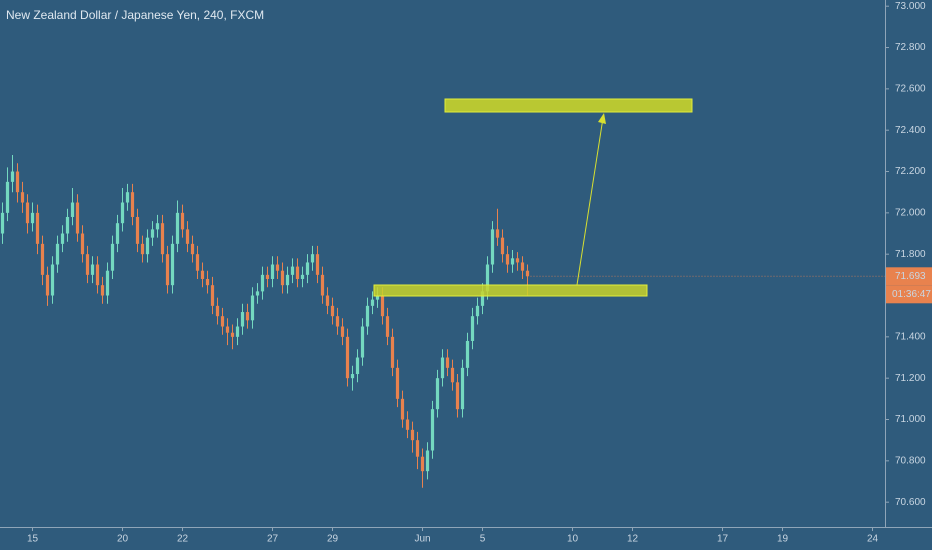 This screenshot has width=932, height=550. Describe the element at coordinates (273, 539) in the screenshot. I see `x-tick-label: 27` at that location.